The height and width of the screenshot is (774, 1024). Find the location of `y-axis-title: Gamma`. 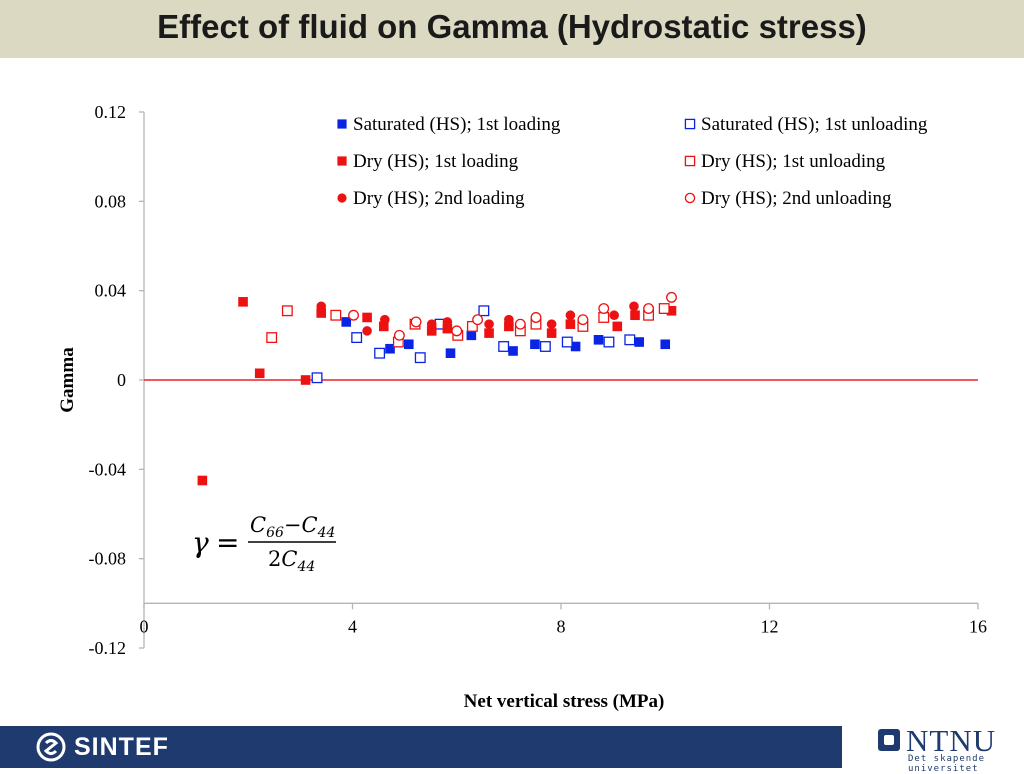

y-axis-title: Gamma is located at coordinates (67, 380).